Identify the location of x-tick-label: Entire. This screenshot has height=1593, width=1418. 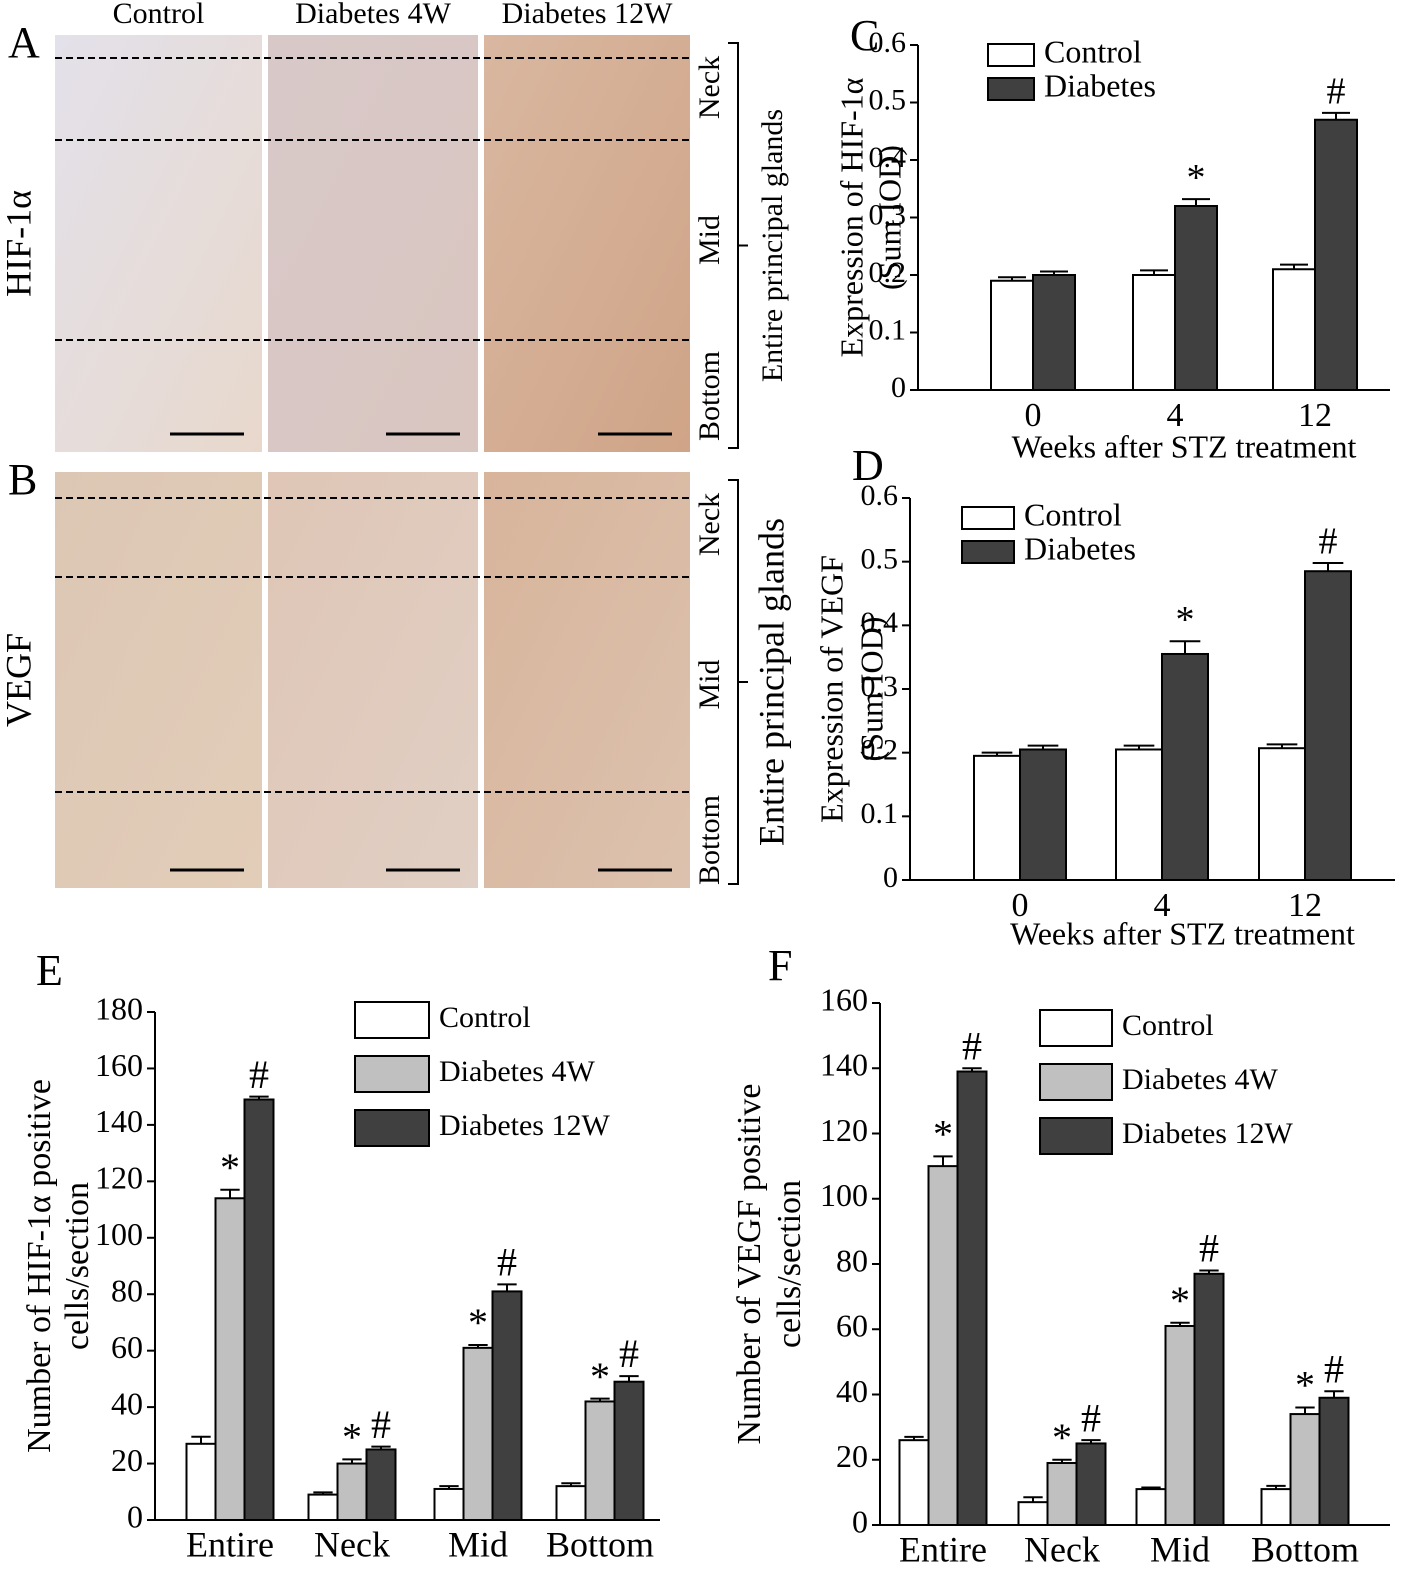
(230, 1544).